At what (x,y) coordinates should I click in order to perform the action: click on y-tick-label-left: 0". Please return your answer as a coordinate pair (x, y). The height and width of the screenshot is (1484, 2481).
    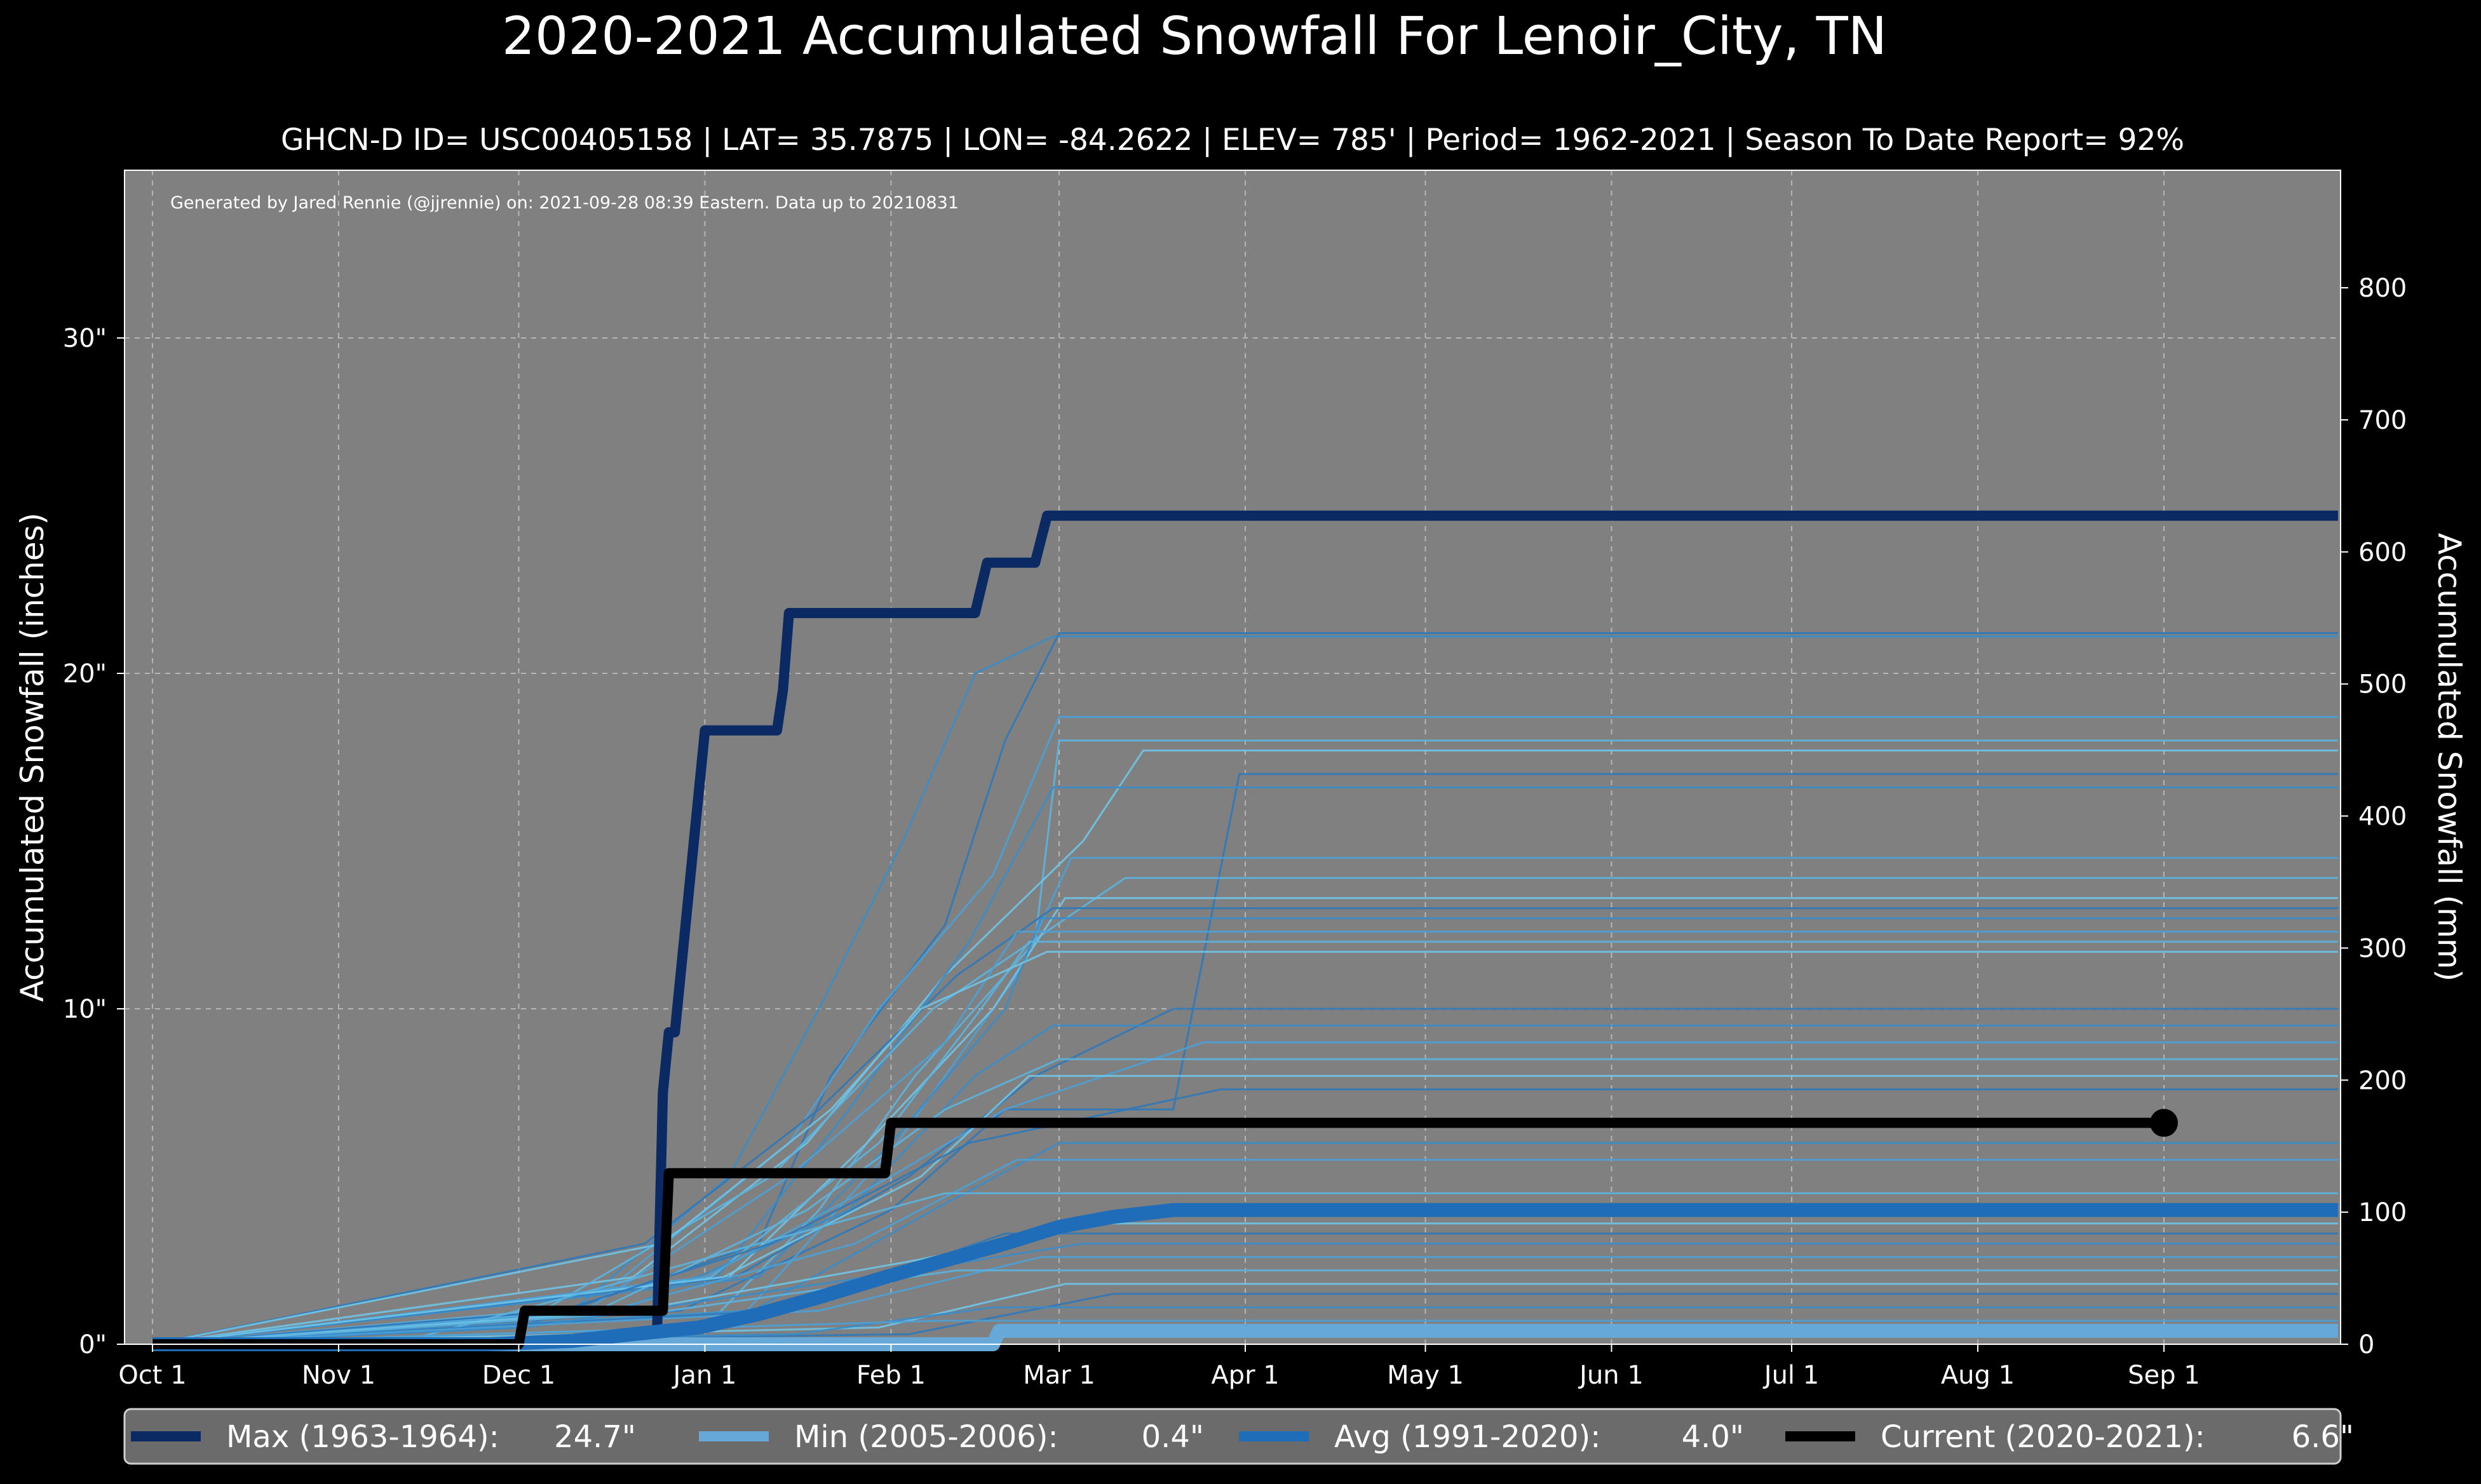
    Looking at the image, I should click on (93, 1344).